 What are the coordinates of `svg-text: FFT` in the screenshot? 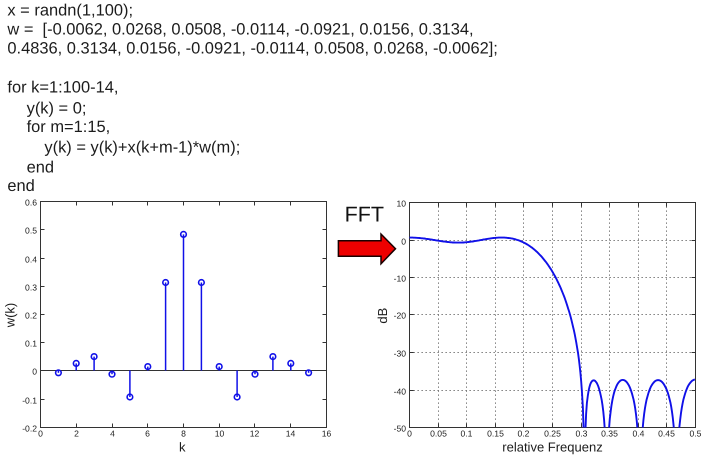 It's located at (364, 215).